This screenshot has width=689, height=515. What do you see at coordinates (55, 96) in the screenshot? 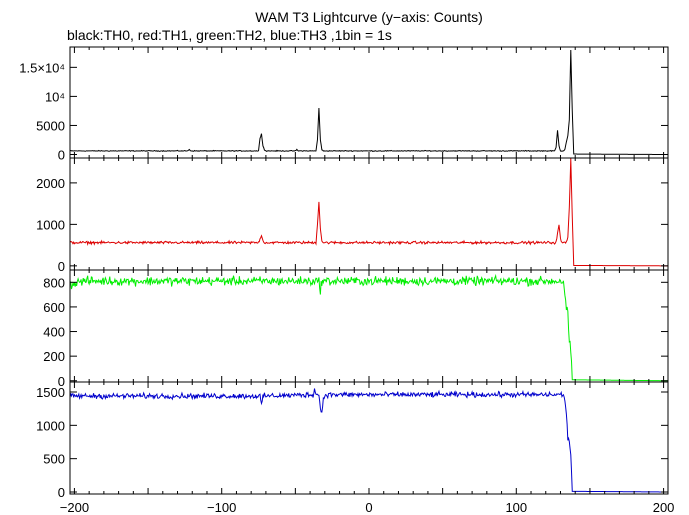
I see `y-tick-label: 10⁴` at bounding box center [55, 96].